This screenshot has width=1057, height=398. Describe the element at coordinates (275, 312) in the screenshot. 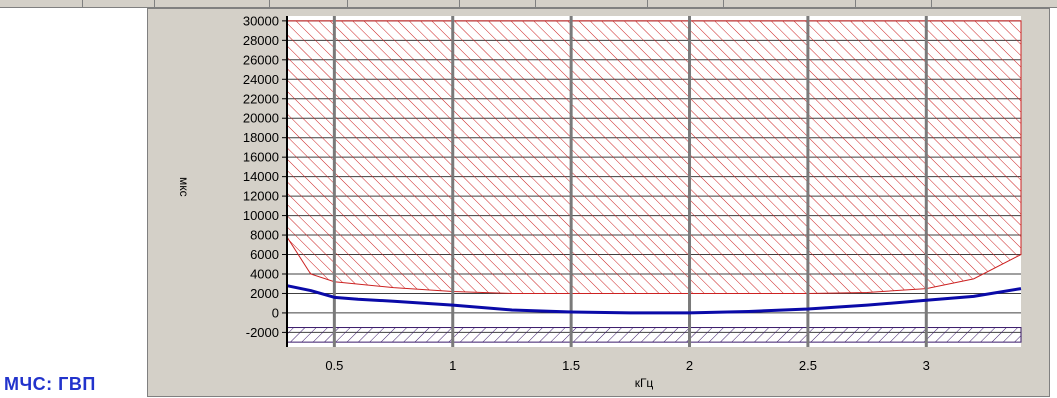

I see `y-tick-label: 0` at that location.